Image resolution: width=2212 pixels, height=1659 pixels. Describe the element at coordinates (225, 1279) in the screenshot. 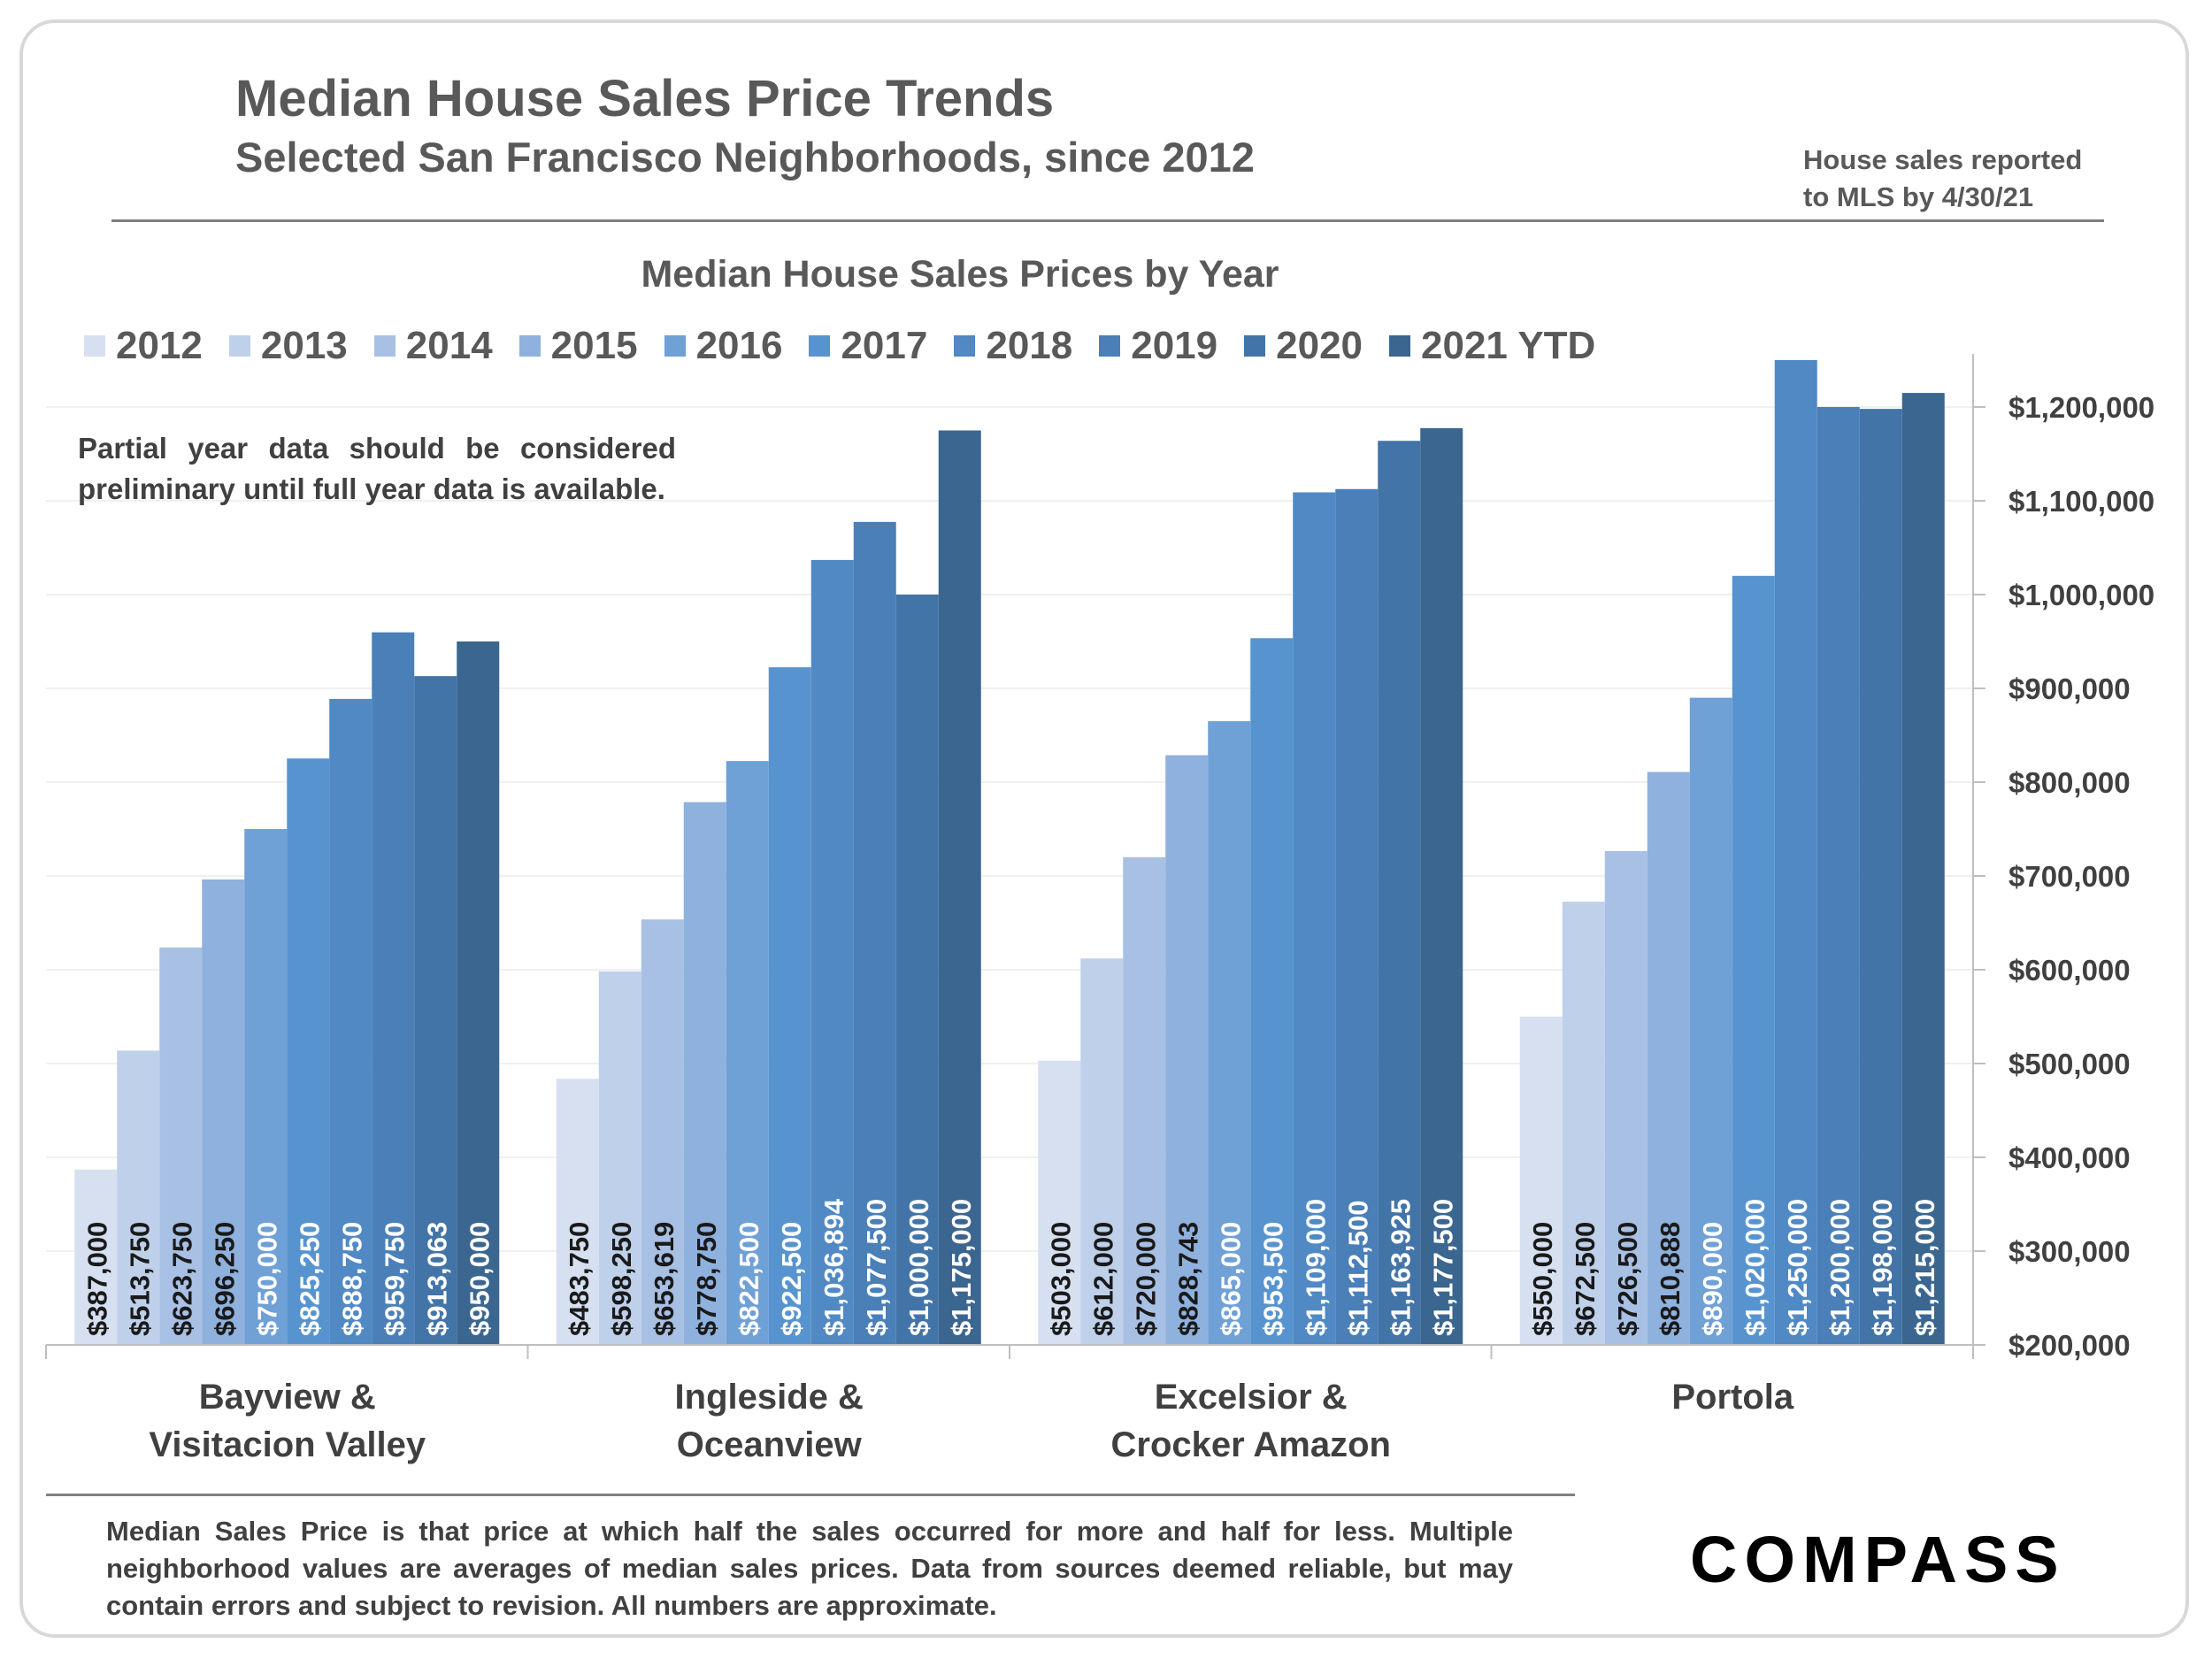

I see `bar-value-label: $696,250` at that location.